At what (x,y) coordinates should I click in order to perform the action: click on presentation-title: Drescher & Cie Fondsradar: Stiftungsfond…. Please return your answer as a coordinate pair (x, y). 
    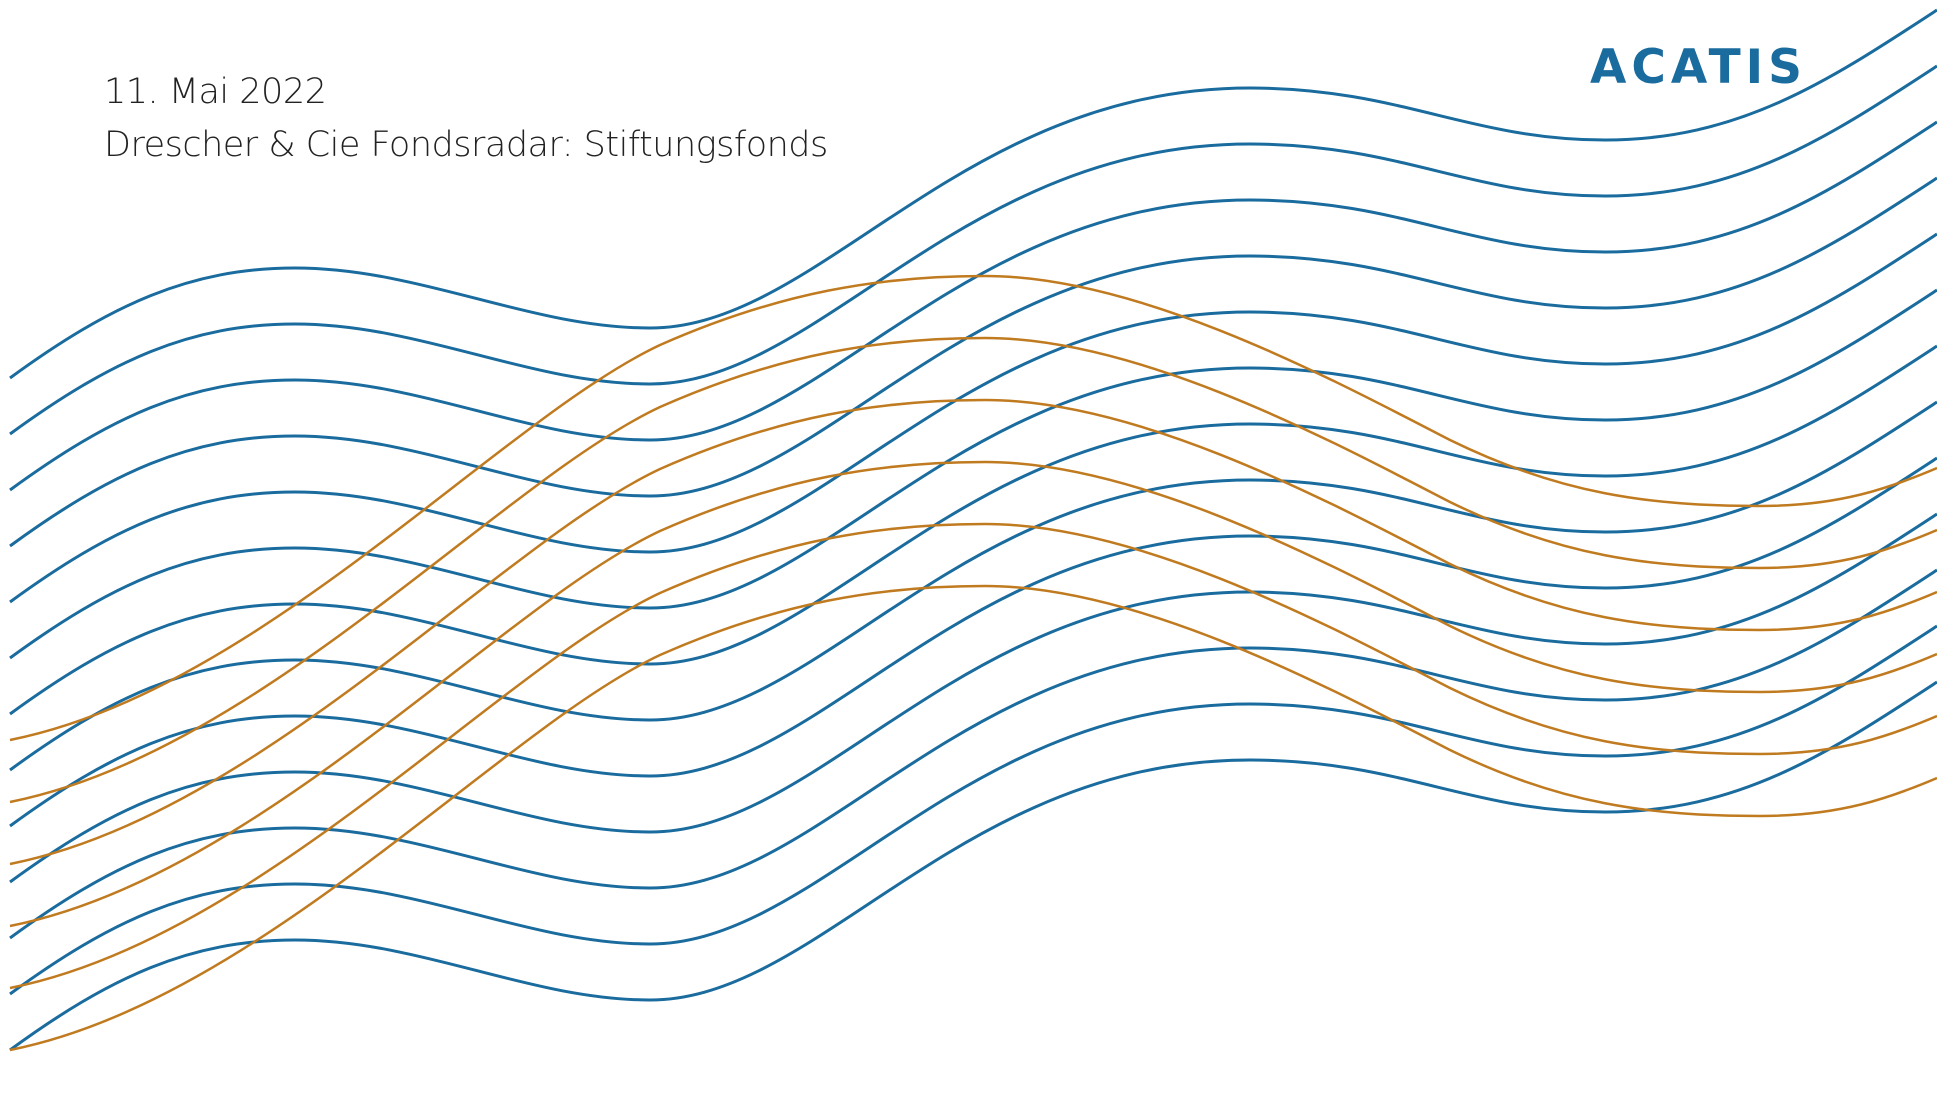
    Looking at the image, I should click on (466, 145).